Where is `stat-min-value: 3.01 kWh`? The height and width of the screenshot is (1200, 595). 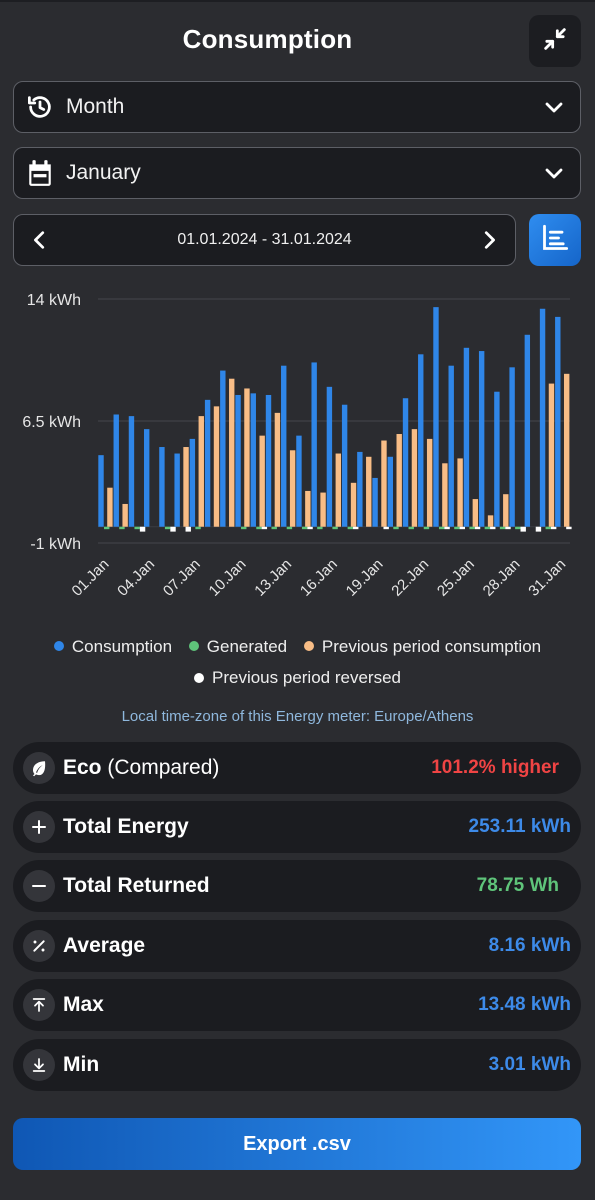
stat-min-value: 3.01 kWh is located at coordinates (529, 1064).